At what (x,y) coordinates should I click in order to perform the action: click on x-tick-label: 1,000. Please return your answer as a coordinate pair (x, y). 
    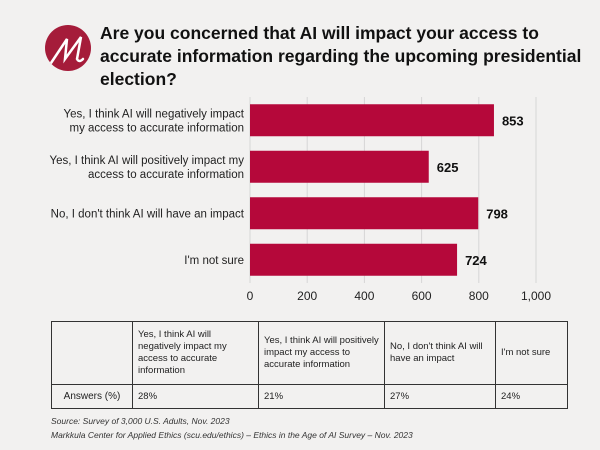
    Looking at the image, I should click on (536, 296).